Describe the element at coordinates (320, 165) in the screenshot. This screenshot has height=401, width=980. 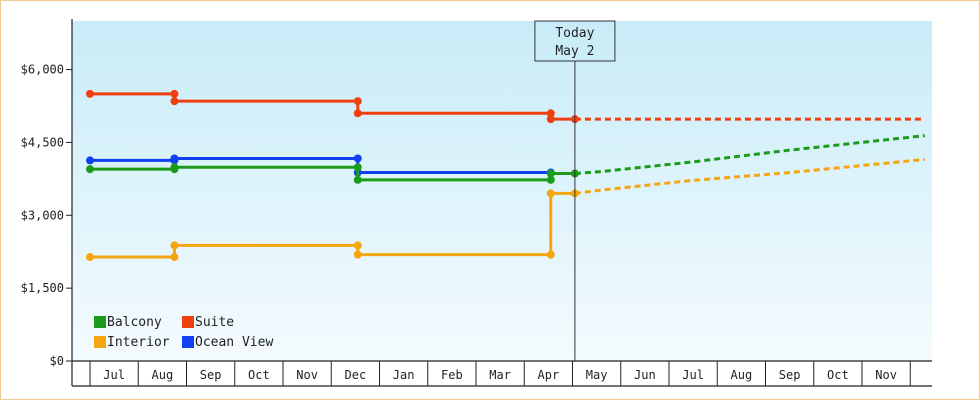
I see `series-line` at that location.